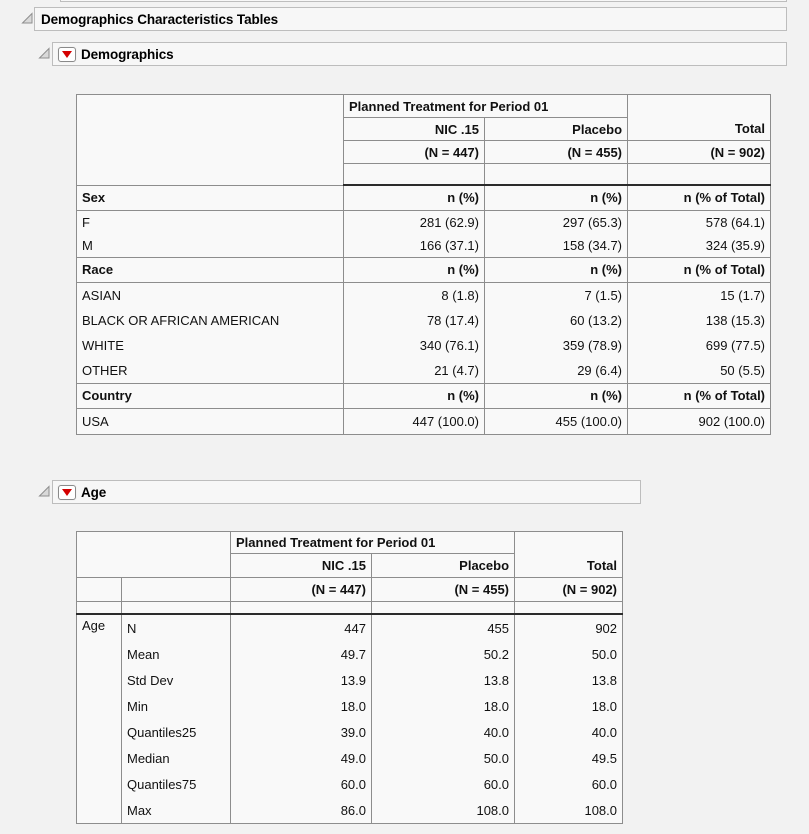  I want to click on row-value: 49.0, so click(301, 758).